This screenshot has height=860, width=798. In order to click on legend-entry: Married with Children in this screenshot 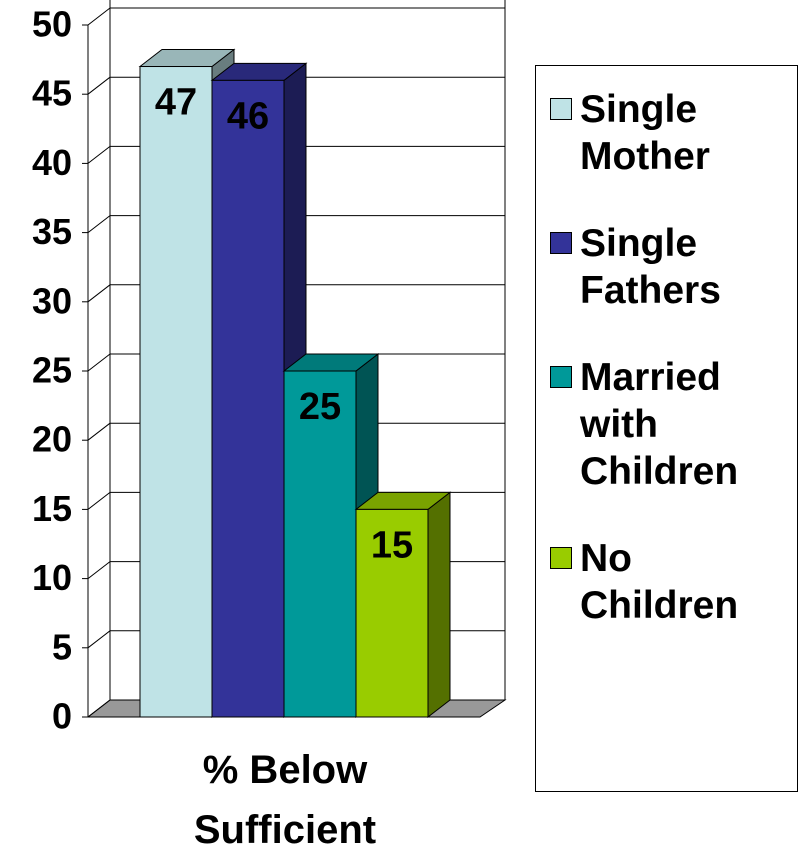, I will do `click(673, 424)`.